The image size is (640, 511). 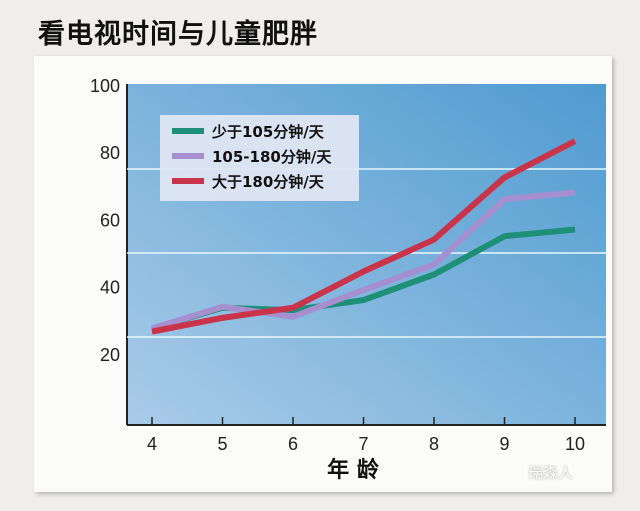 I want to click on x-tick-label: 10, so click(x=575, y=444).